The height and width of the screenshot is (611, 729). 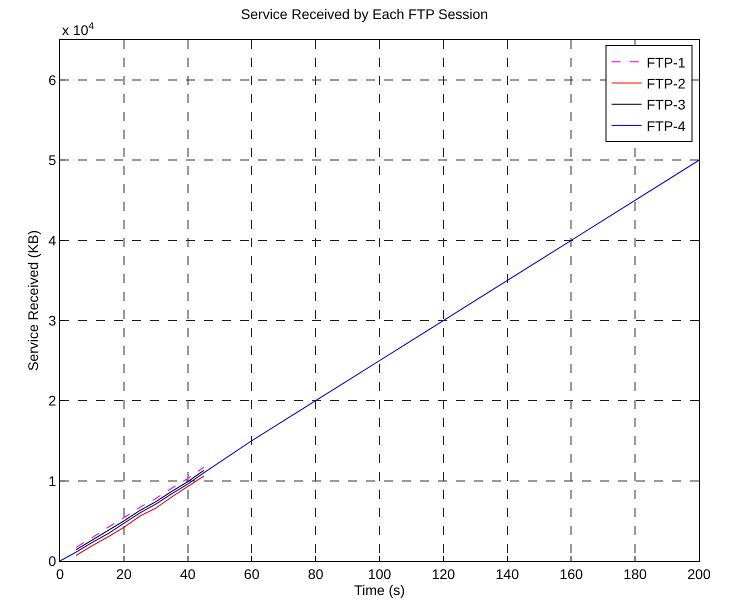 What do you see at coordinates (52, 560) in the screenshot?
I see `y-tick-label: 0` at bounding box center [52, 560].